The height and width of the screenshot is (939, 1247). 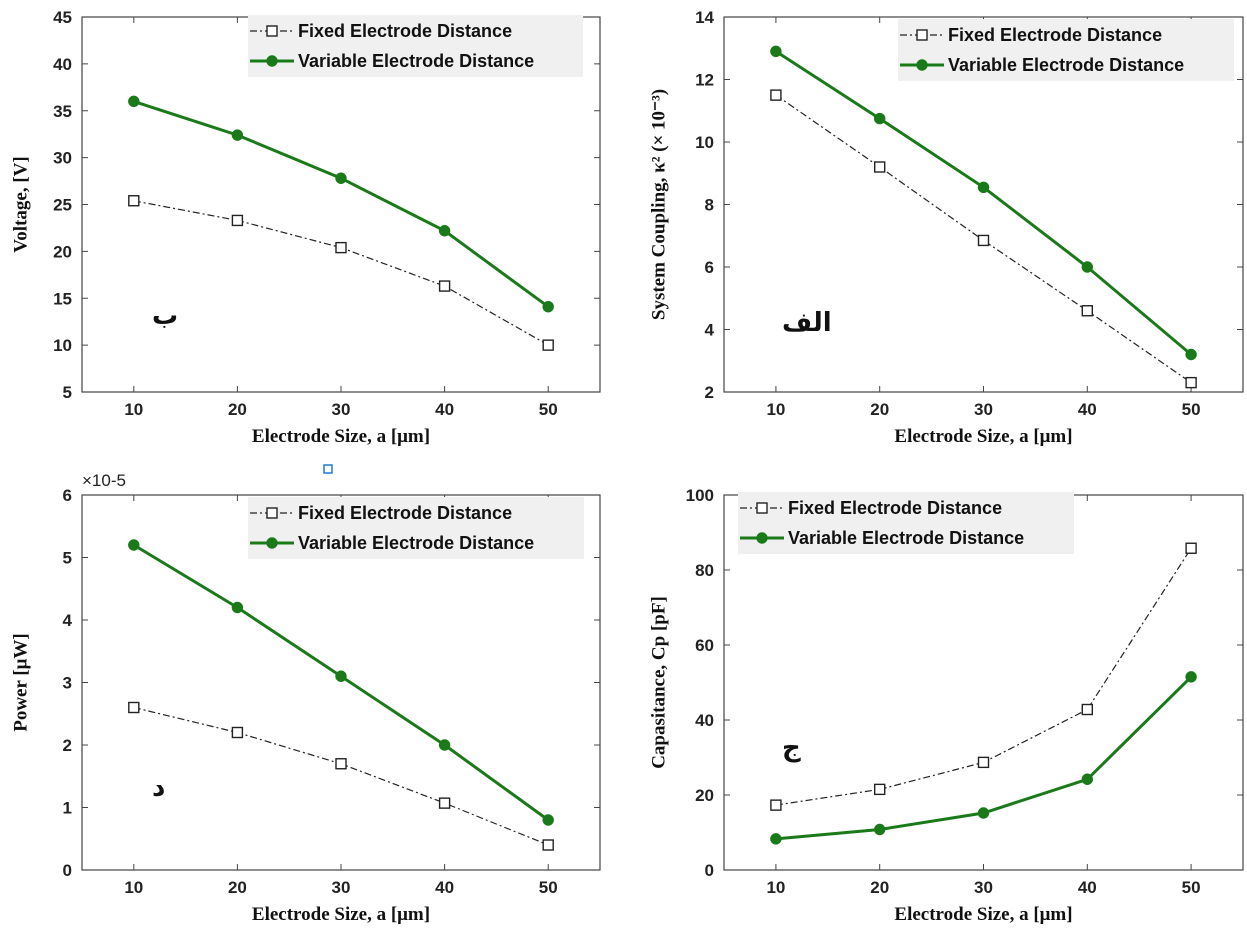 What do you see at coordinates (700, 495) in the screenshot?
I see `y-tick-label: 100` at bounding box center [700, 495].